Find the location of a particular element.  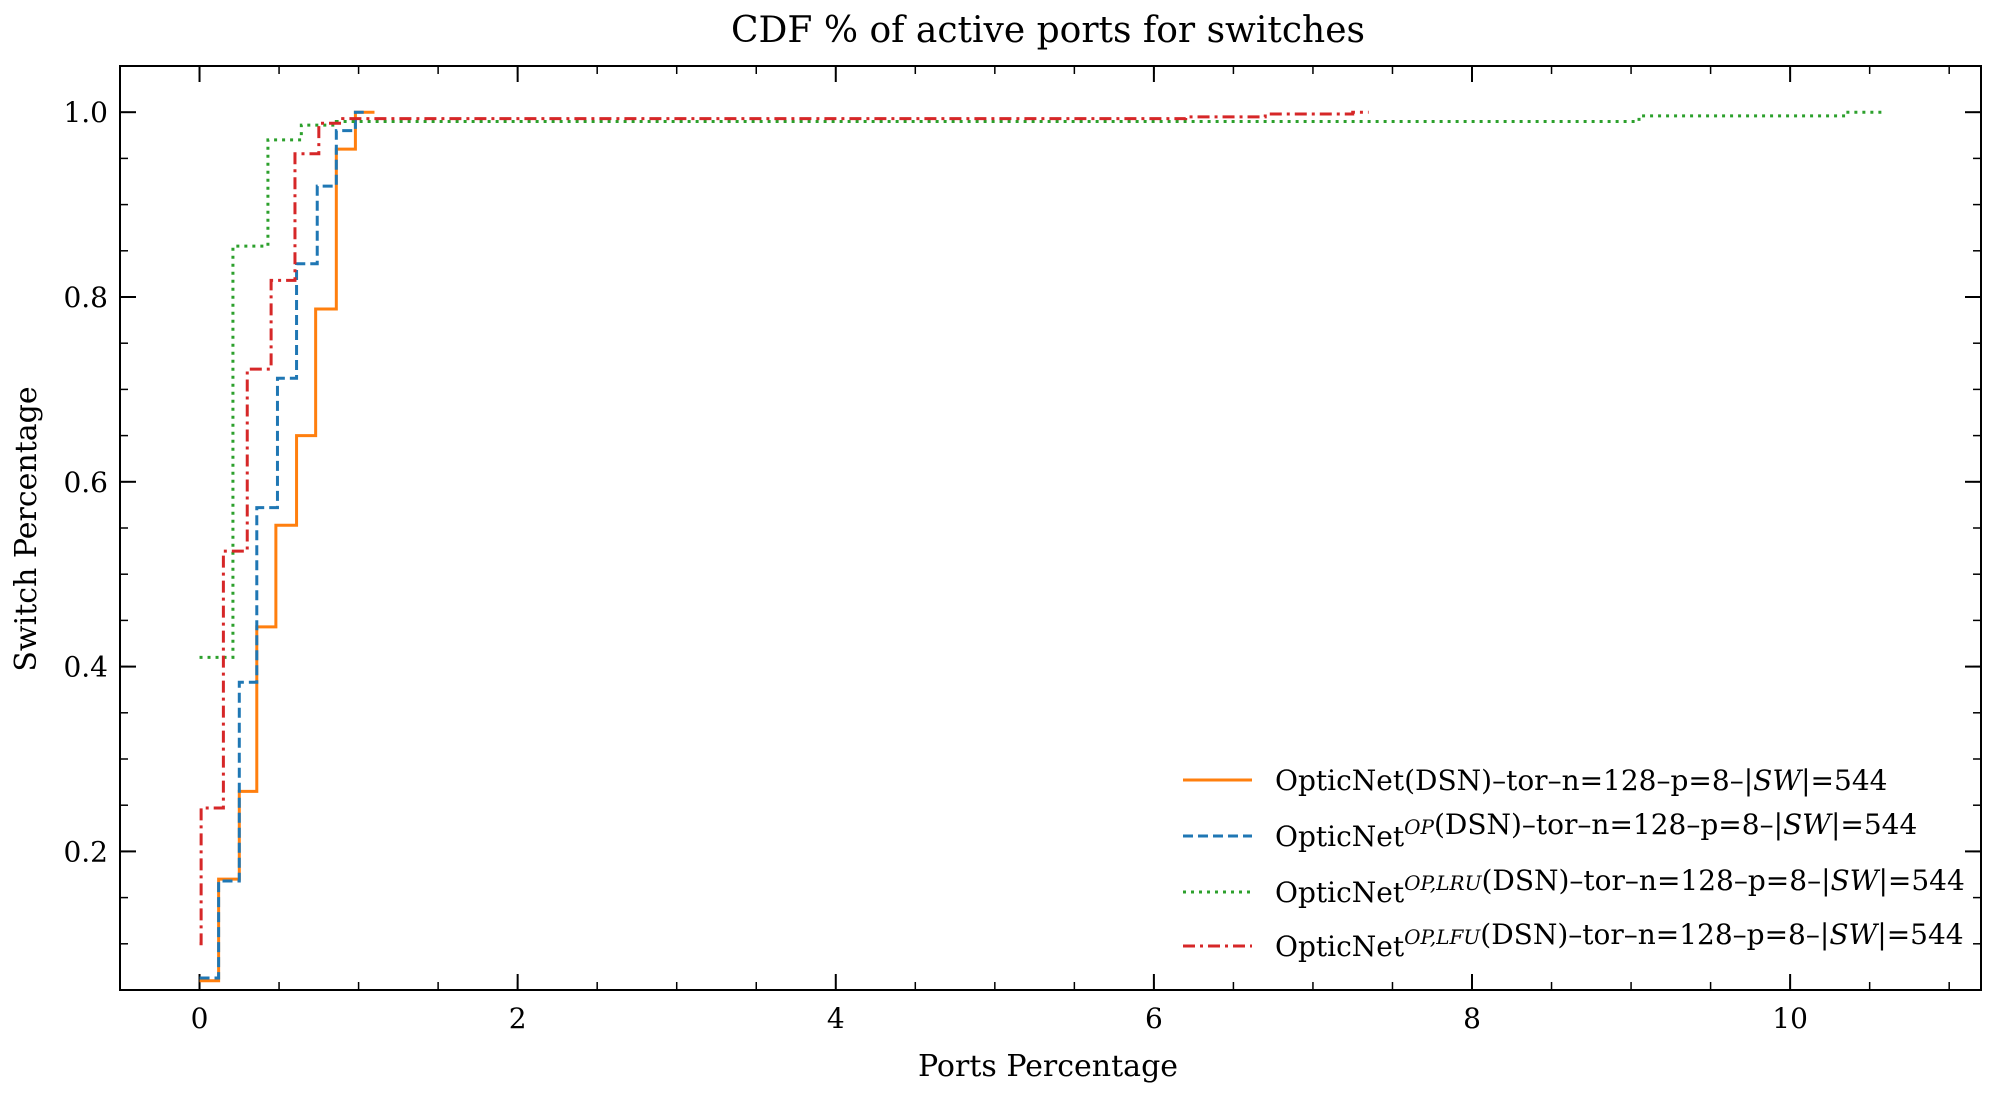

x-tick-label: 4 is located at coordinates (836, 1018).